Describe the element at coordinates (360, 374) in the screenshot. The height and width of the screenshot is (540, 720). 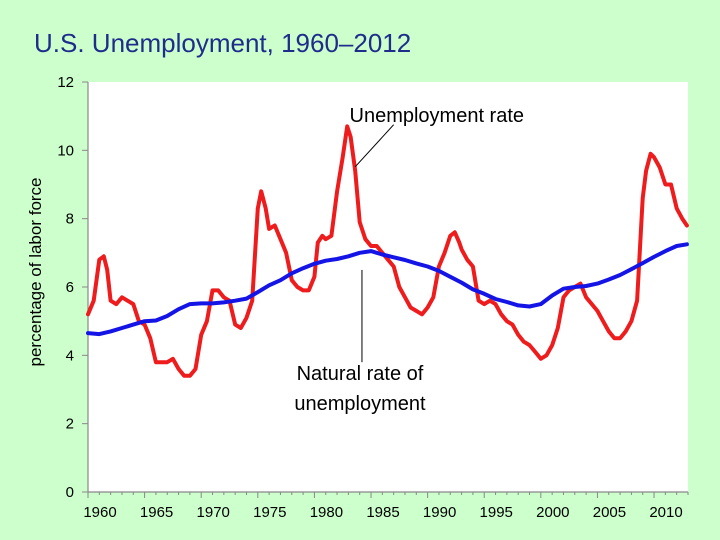
I see `natural-rate-label-line: Natural rate of` at that location.